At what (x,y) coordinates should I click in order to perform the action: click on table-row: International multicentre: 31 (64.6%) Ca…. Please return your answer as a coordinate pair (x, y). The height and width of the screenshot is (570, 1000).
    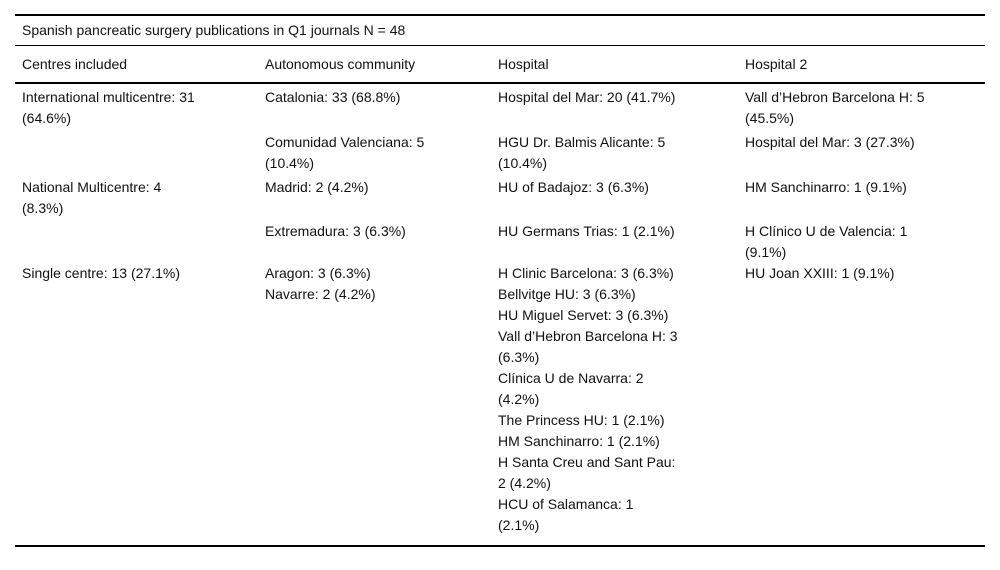
    Looking at the image, I should click on (503, 109).